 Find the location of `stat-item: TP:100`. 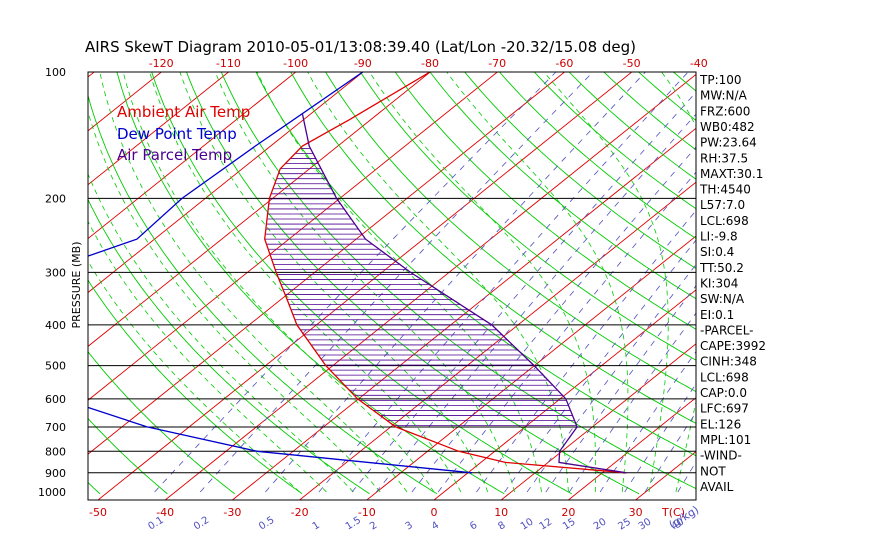

stat-item: TP:100 is located at coordinates (720, 80).